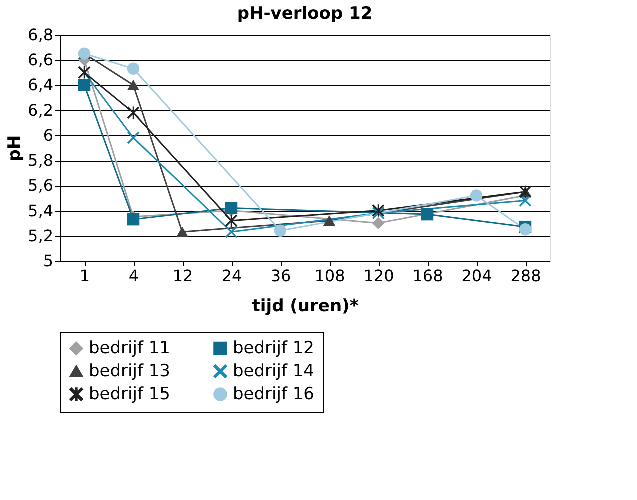 The image size is (637, 500). I want to click on x-tick-label: 288, so click(526, 276).